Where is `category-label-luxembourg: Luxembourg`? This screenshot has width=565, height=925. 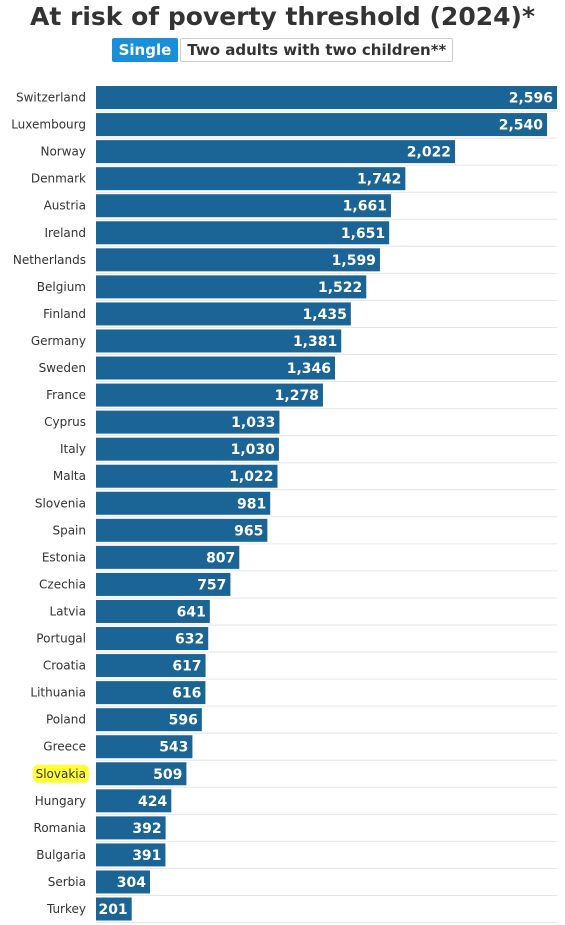
category-label-luxembourg: Luxembourg is located at coordinates (48, 125).